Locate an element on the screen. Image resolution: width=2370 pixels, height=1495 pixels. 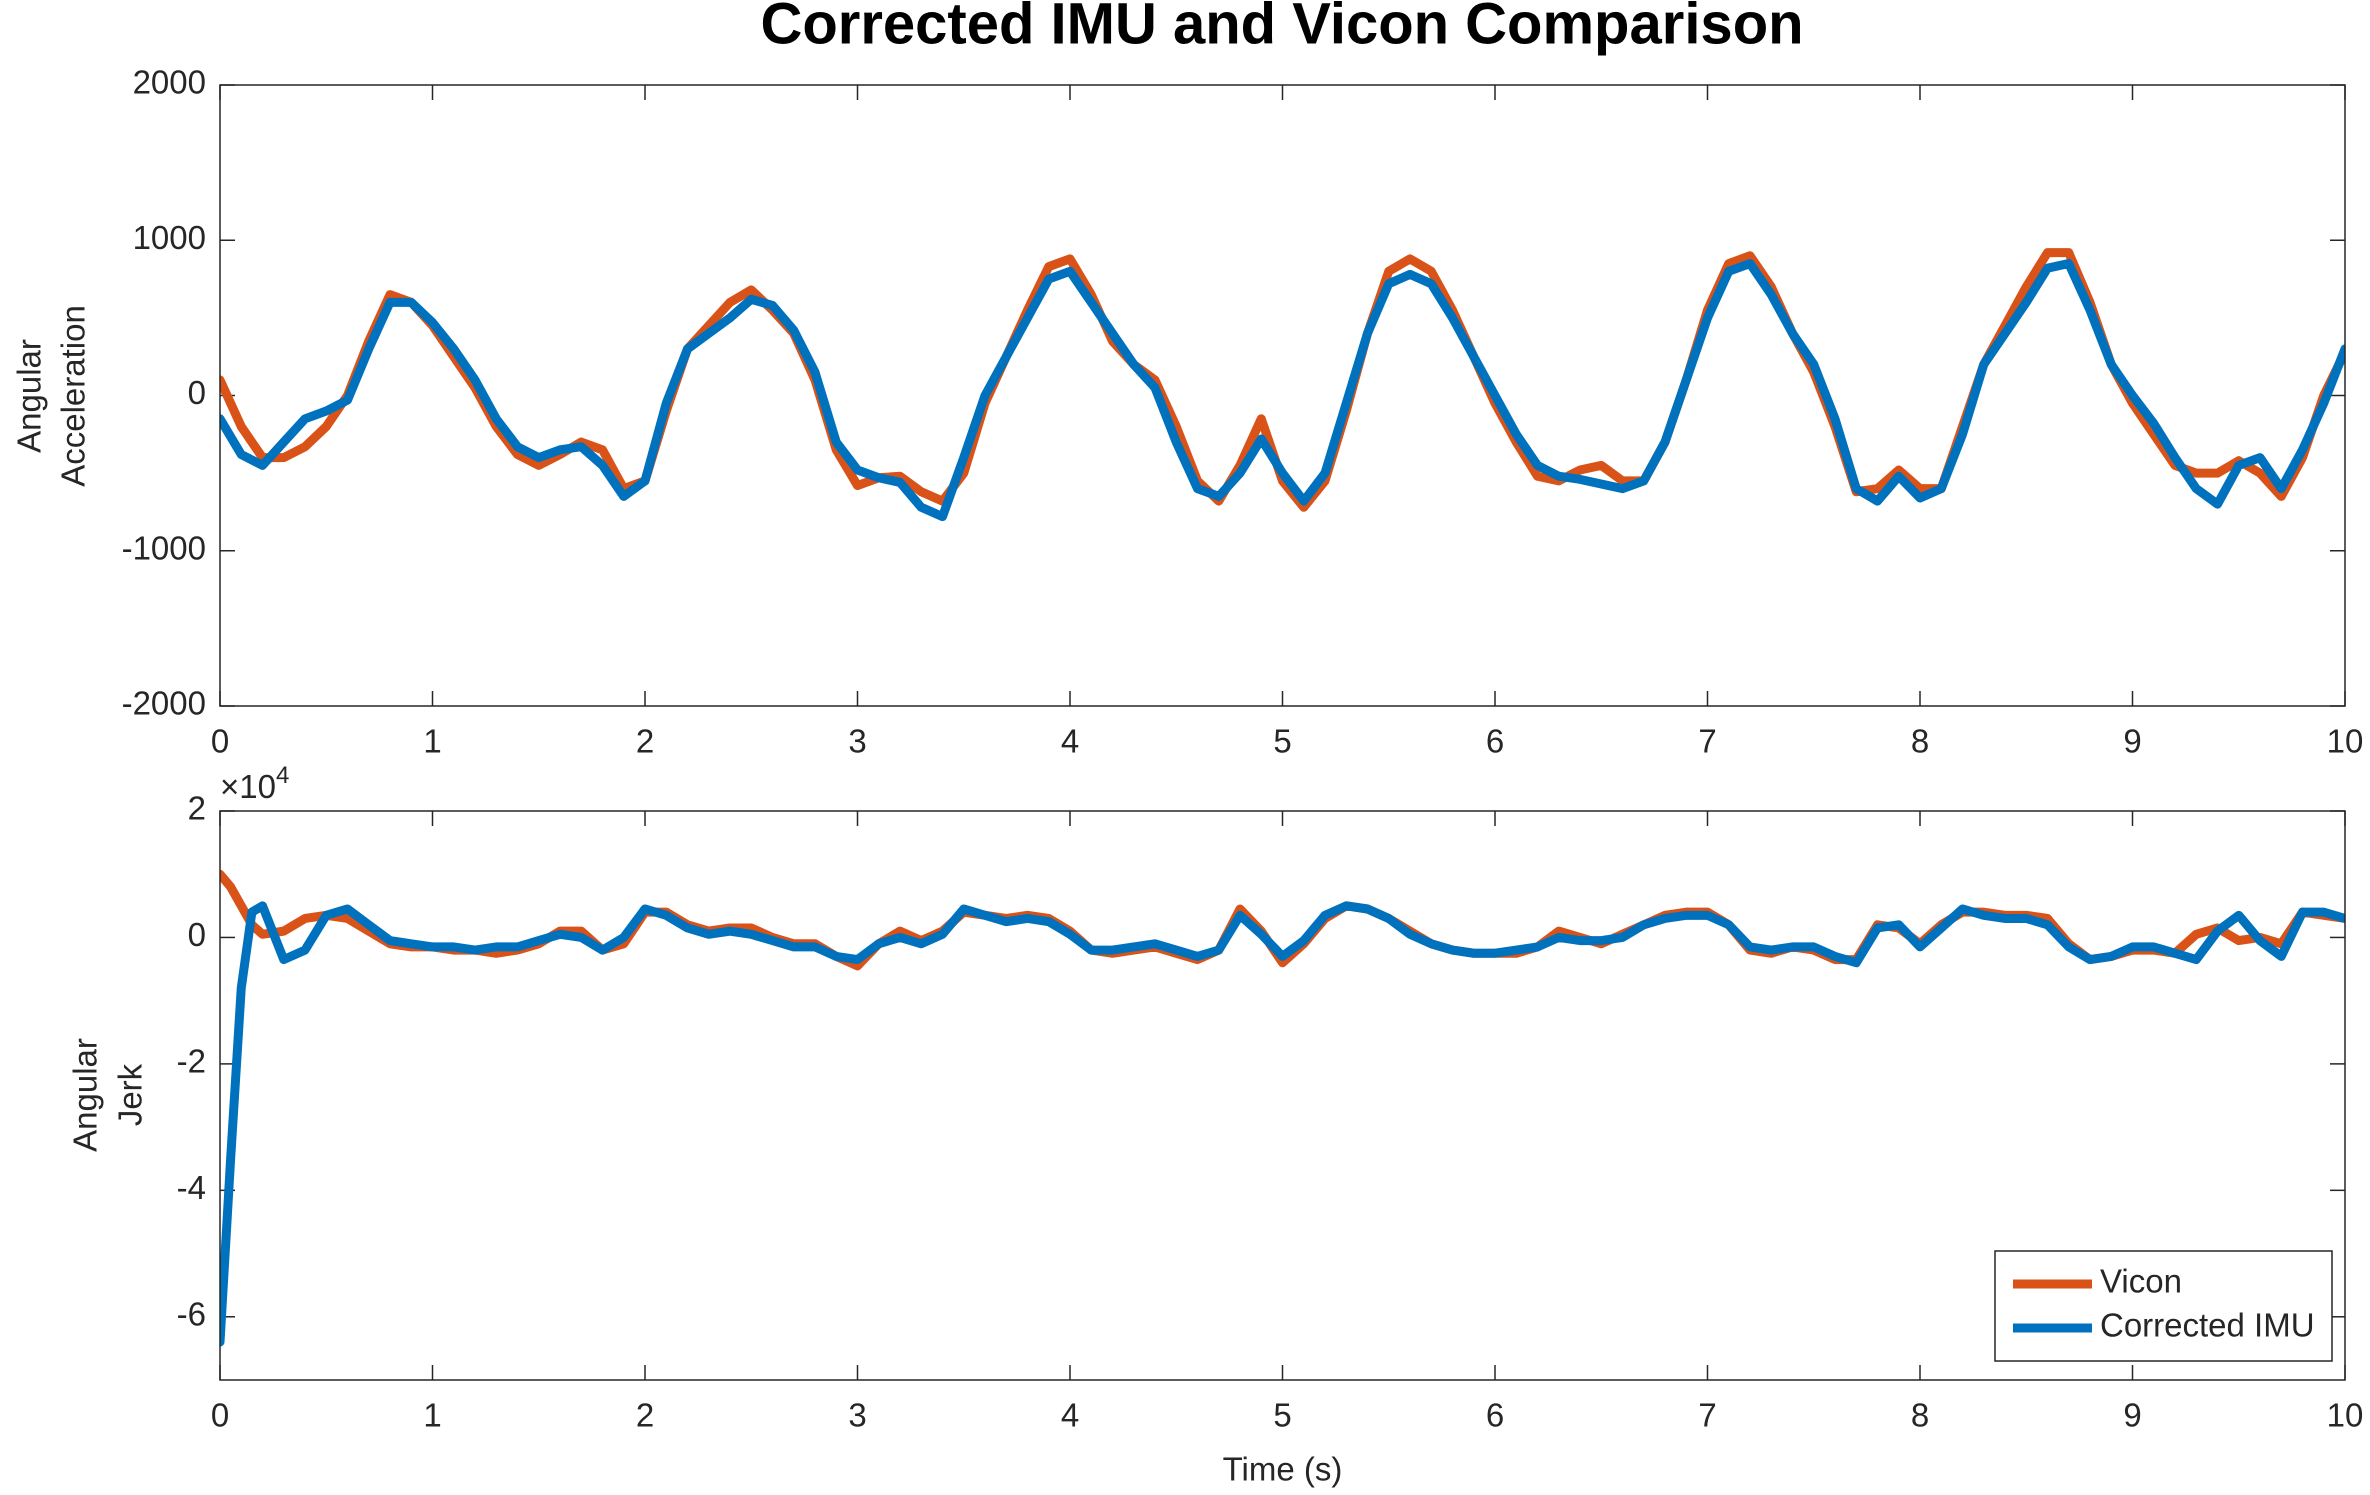
y-tick-label: -2000 is located at coordinates (164, 703).